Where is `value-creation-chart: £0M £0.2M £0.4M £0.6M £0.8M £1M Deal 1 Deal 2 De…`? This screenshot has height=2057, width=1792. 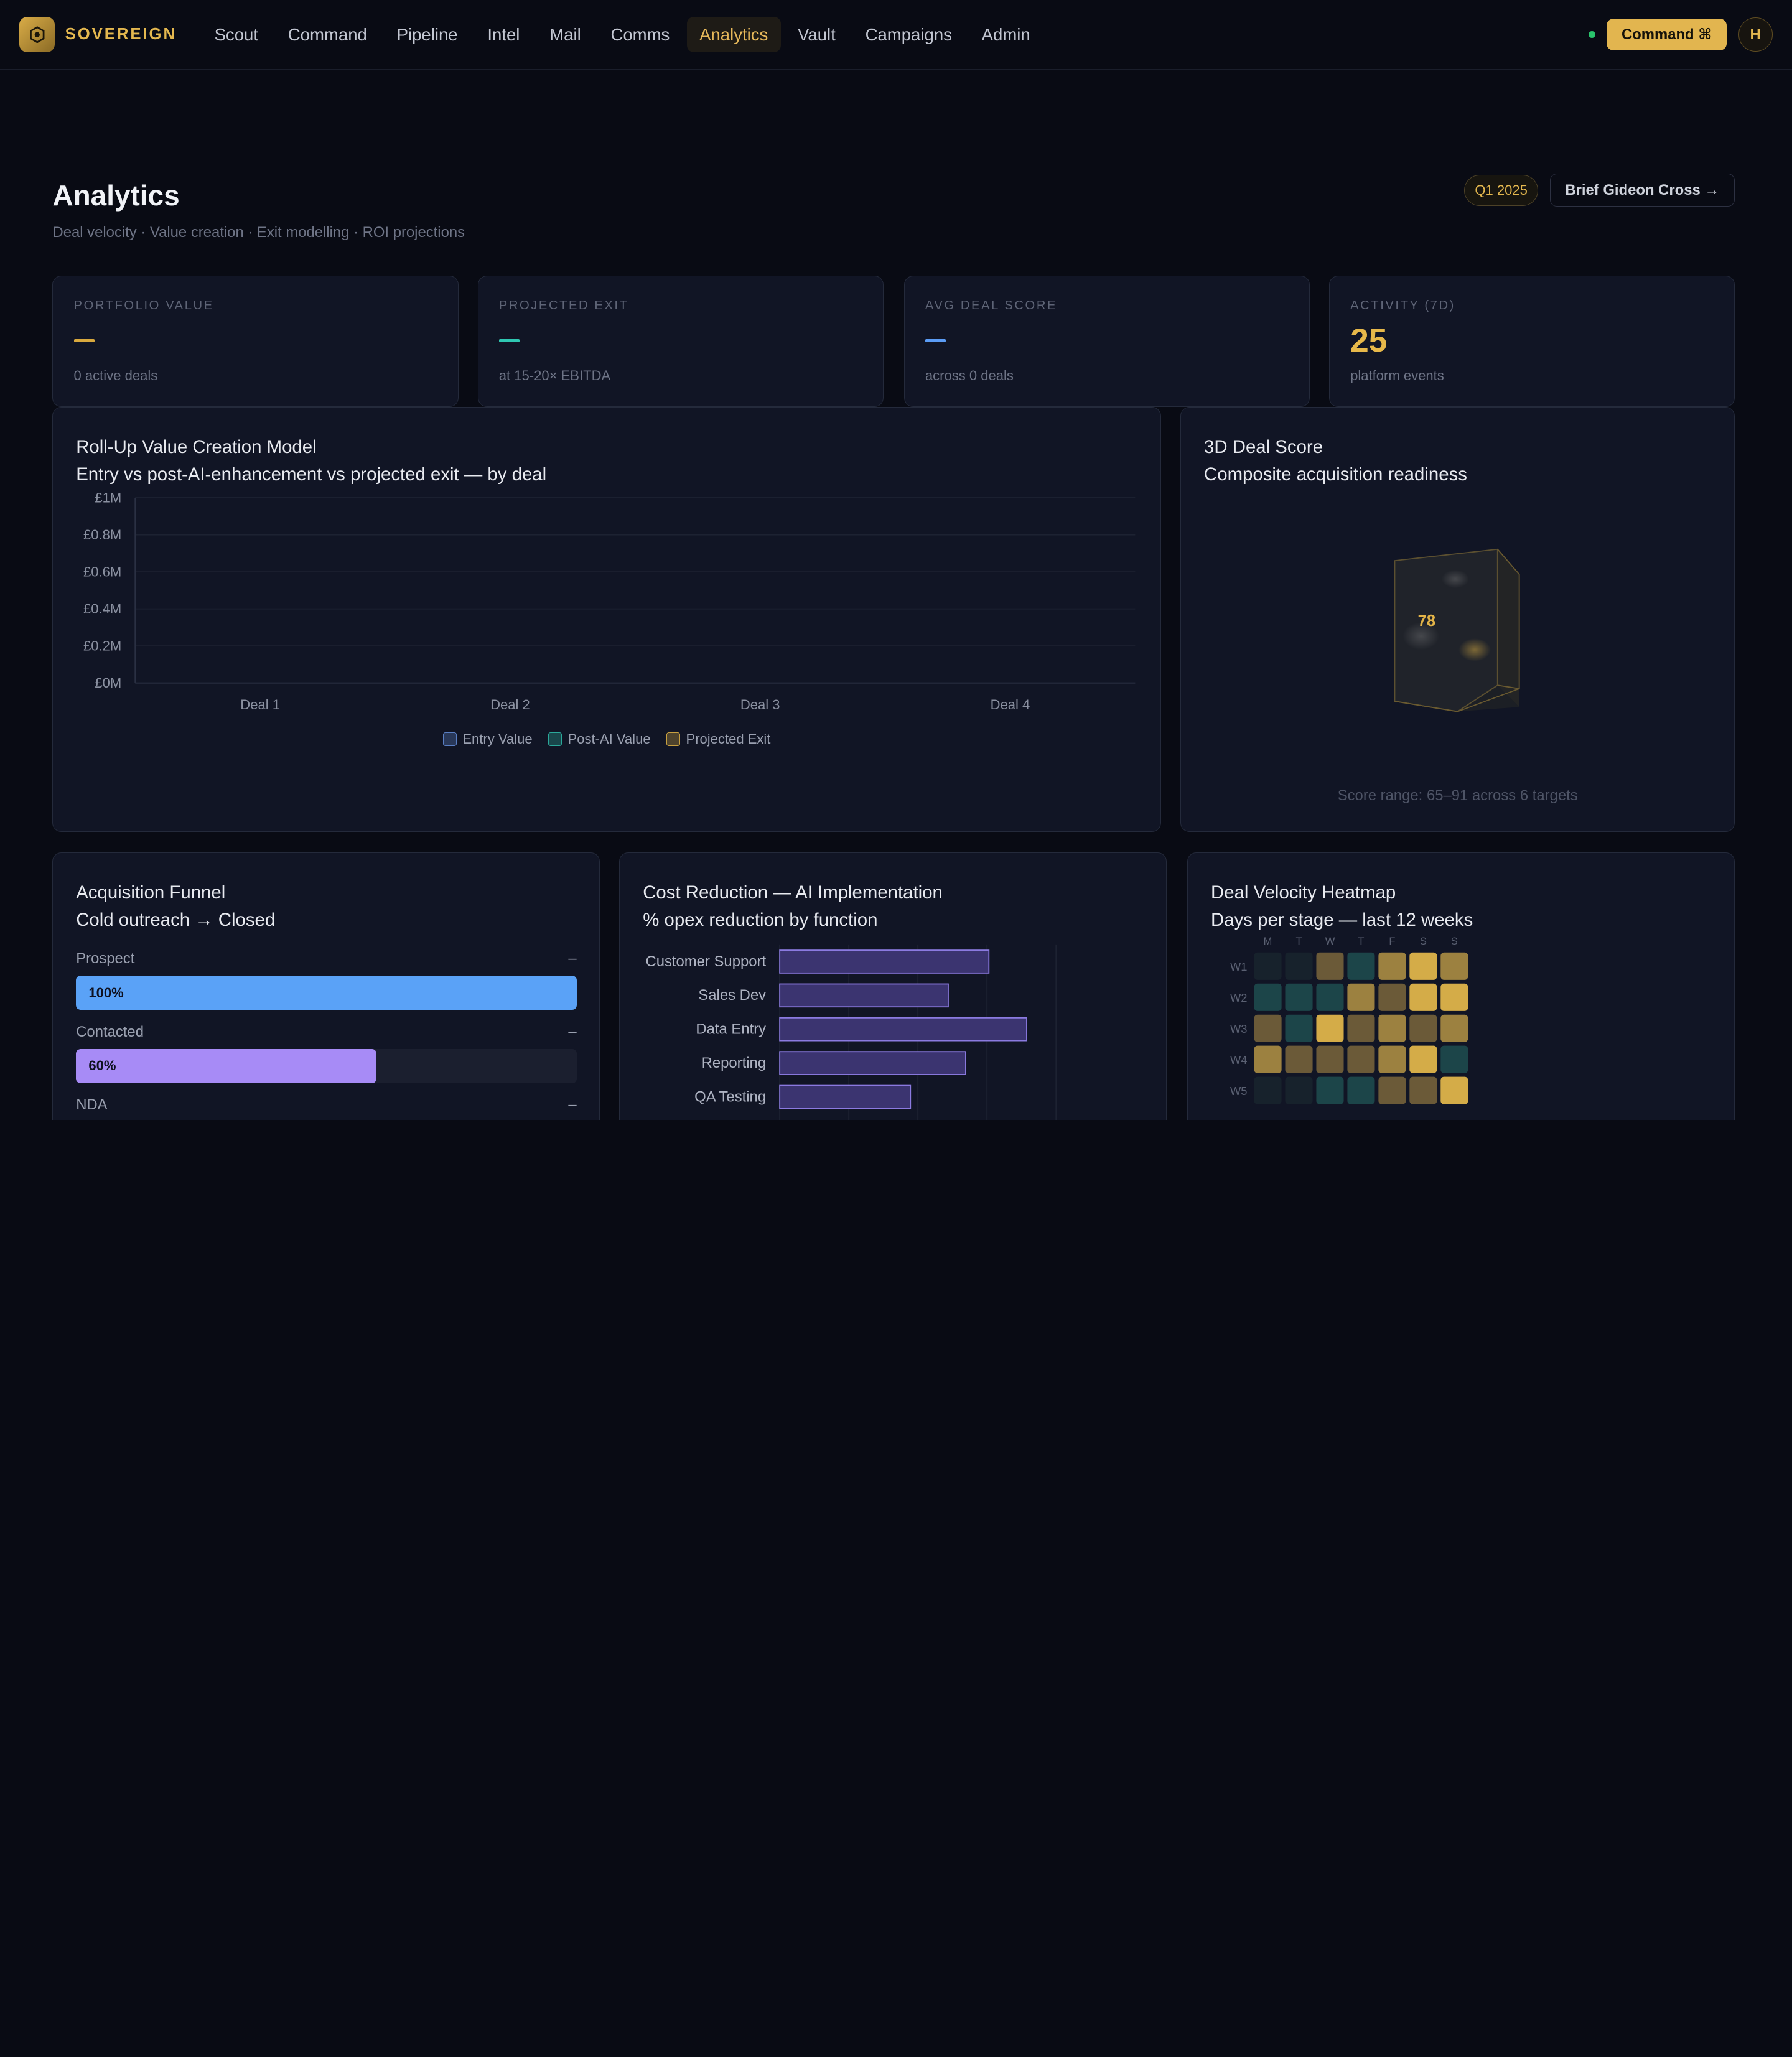
value-creation-chart: £0M £0.2M £0.4M £0.6M £0.8M £1M Deal 1 Deal 2 De… is located at coordinates (609, 601).